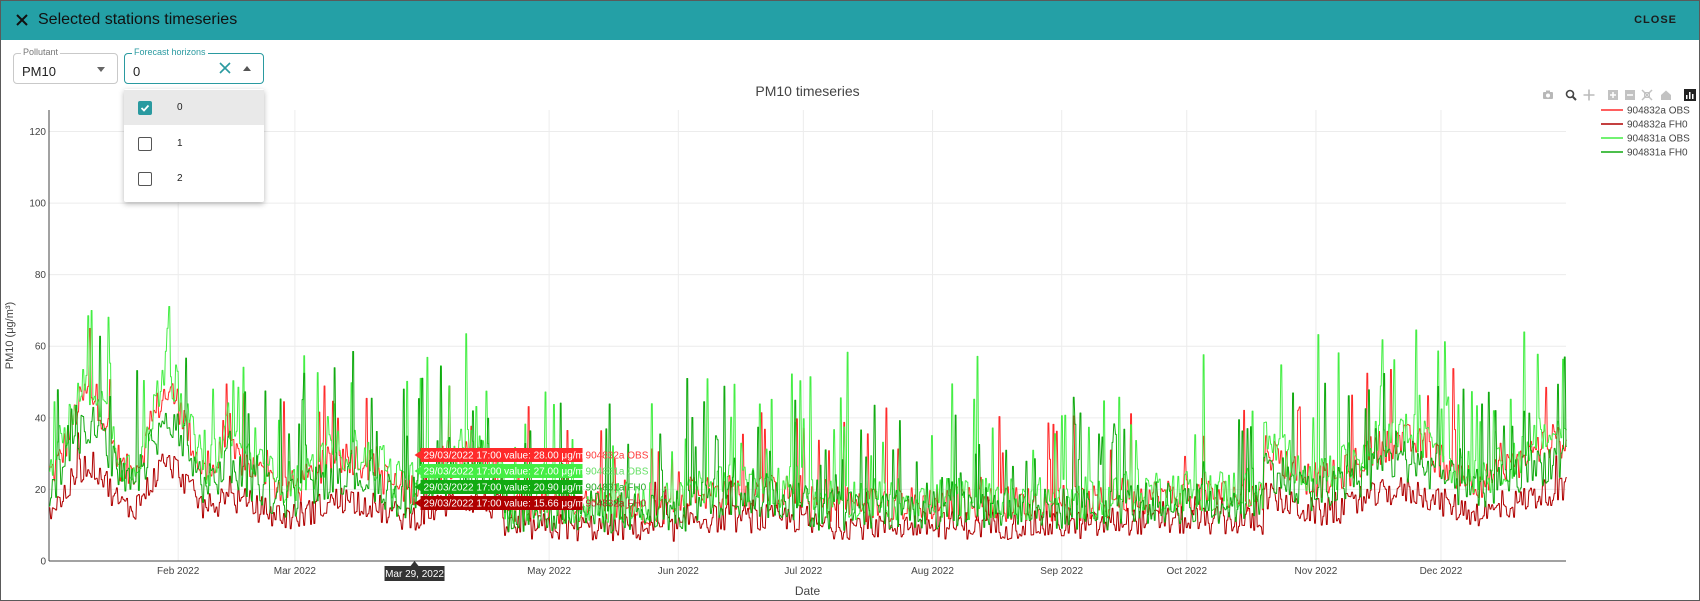 The width and height of the screenshot is (1700, 601). What do you see at coordinates (180, 143) in the screenshot?
I see `horizon-option-label: 1` at bounding box center [180, 143].